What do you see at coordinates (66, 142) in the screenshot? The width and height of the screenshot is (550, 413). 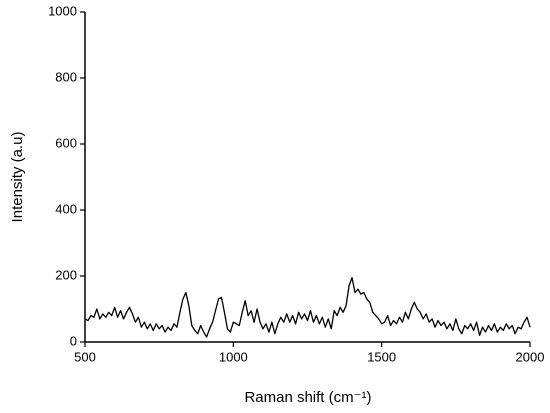 I see `y-tick-label: 600` at bounding box center [66, 142].